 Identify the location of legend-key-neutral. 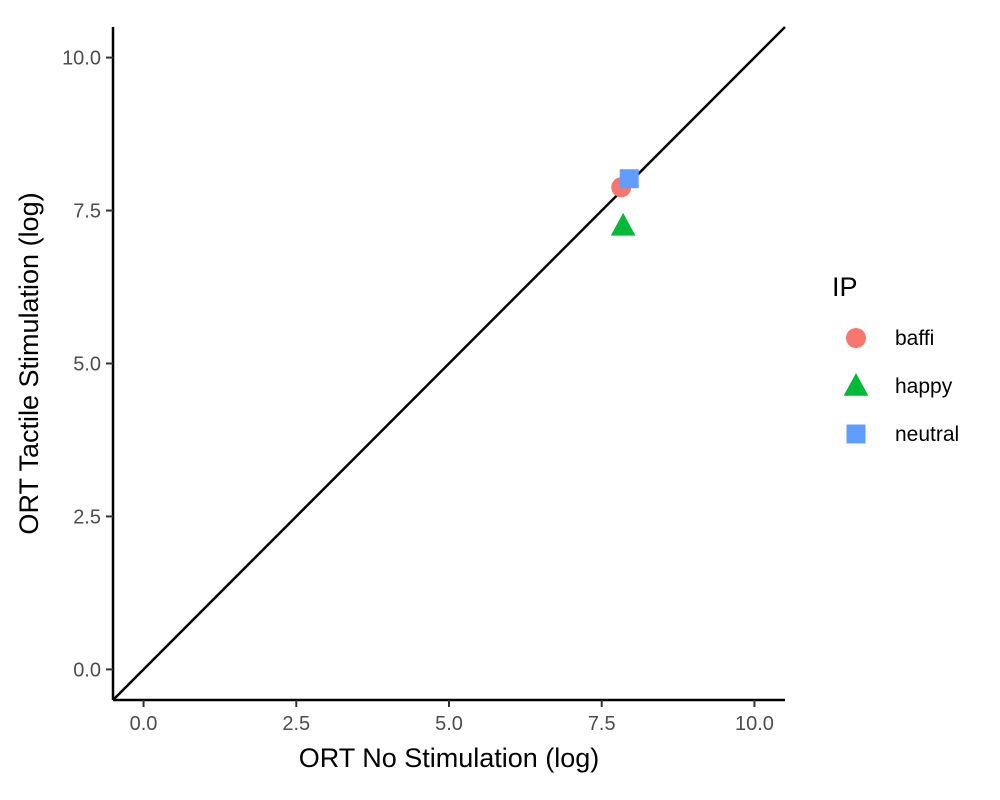
(856, 434).